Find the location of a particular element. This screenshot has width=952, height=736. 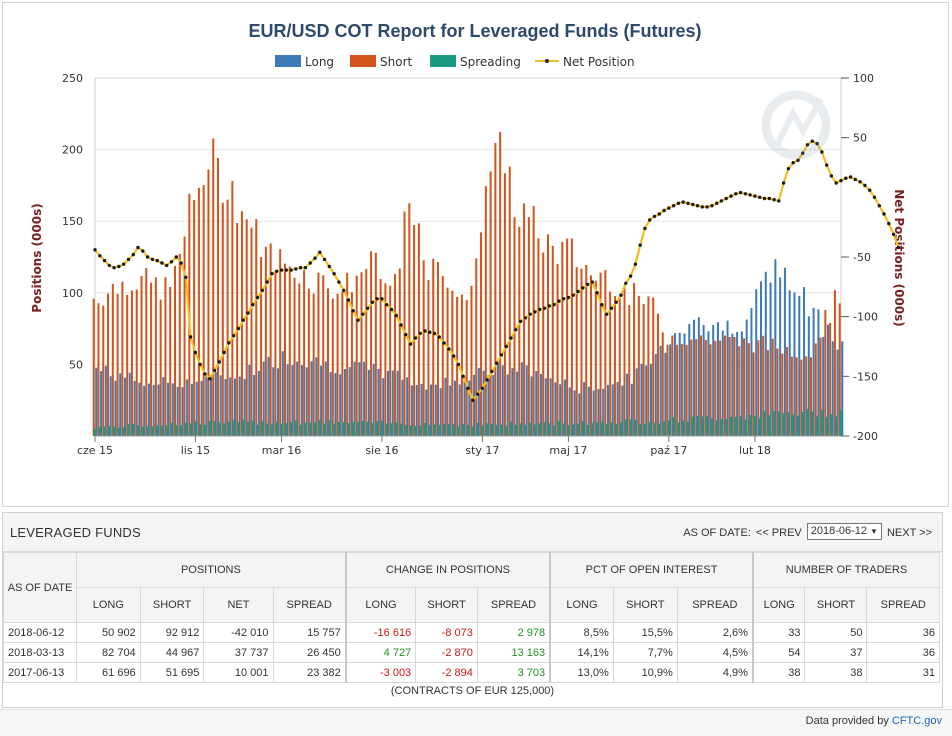

table-cell: 15 757 is located at coordinates (309, 632).